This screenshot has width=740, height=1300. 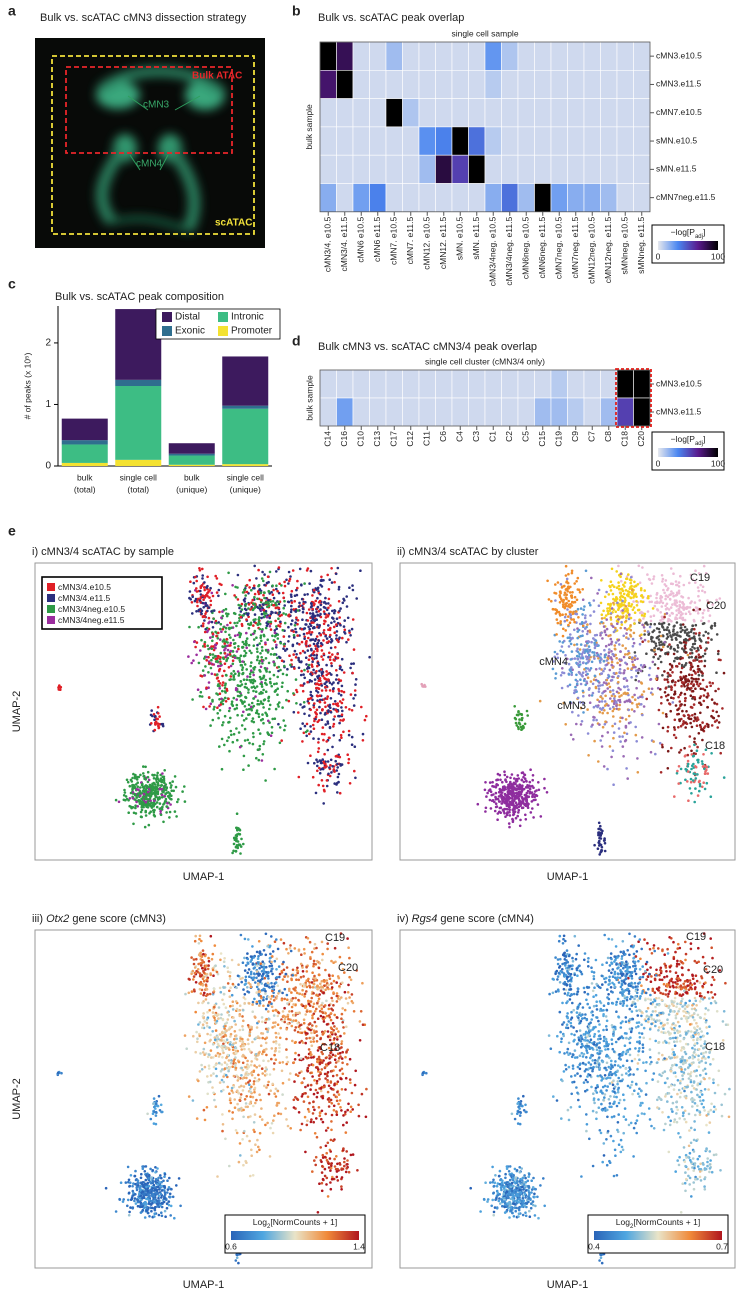 I want to click on bulk-label: Bulk ATAC, so click(x=217, y=76).